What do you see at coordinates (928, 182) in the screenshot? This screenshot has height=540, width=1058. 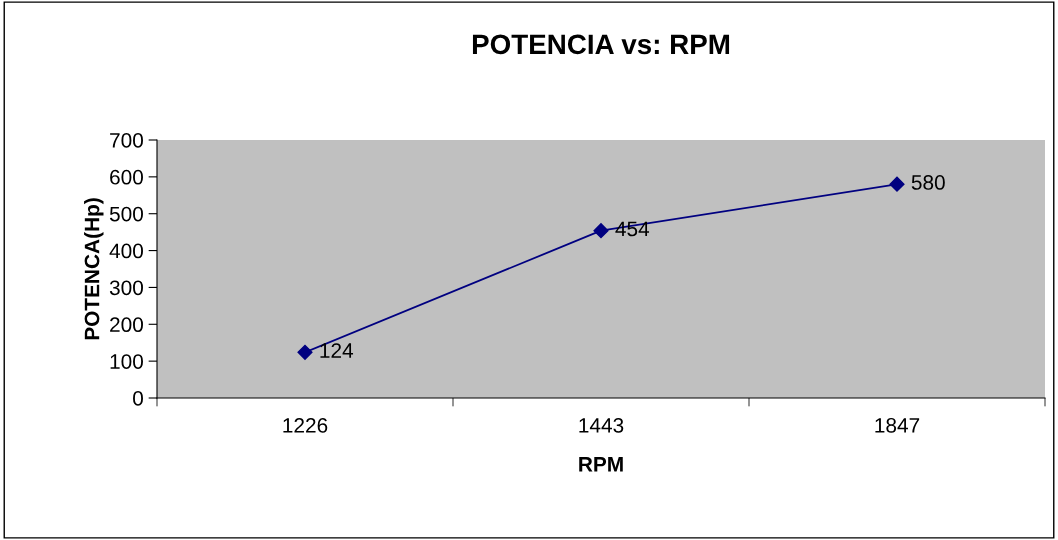 I see `data-label: 580` at bounding box center [928, 182].